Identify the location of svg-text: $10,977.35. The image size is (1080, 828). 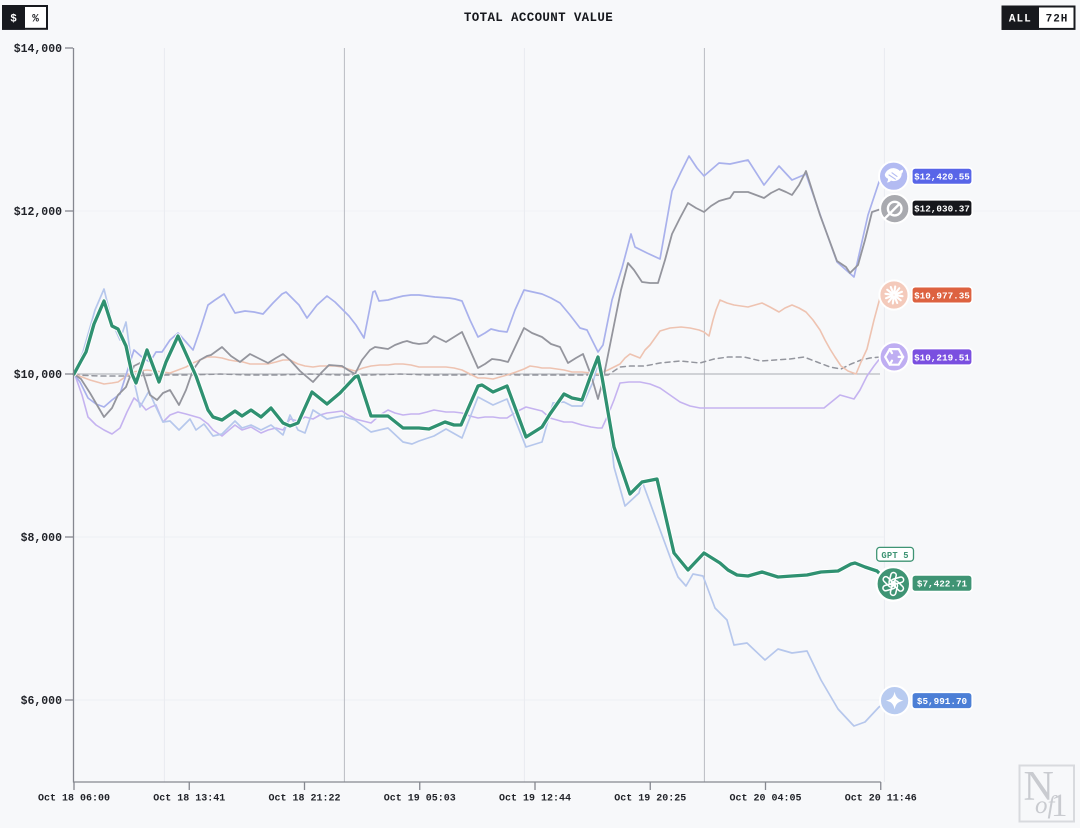
(942, 295).